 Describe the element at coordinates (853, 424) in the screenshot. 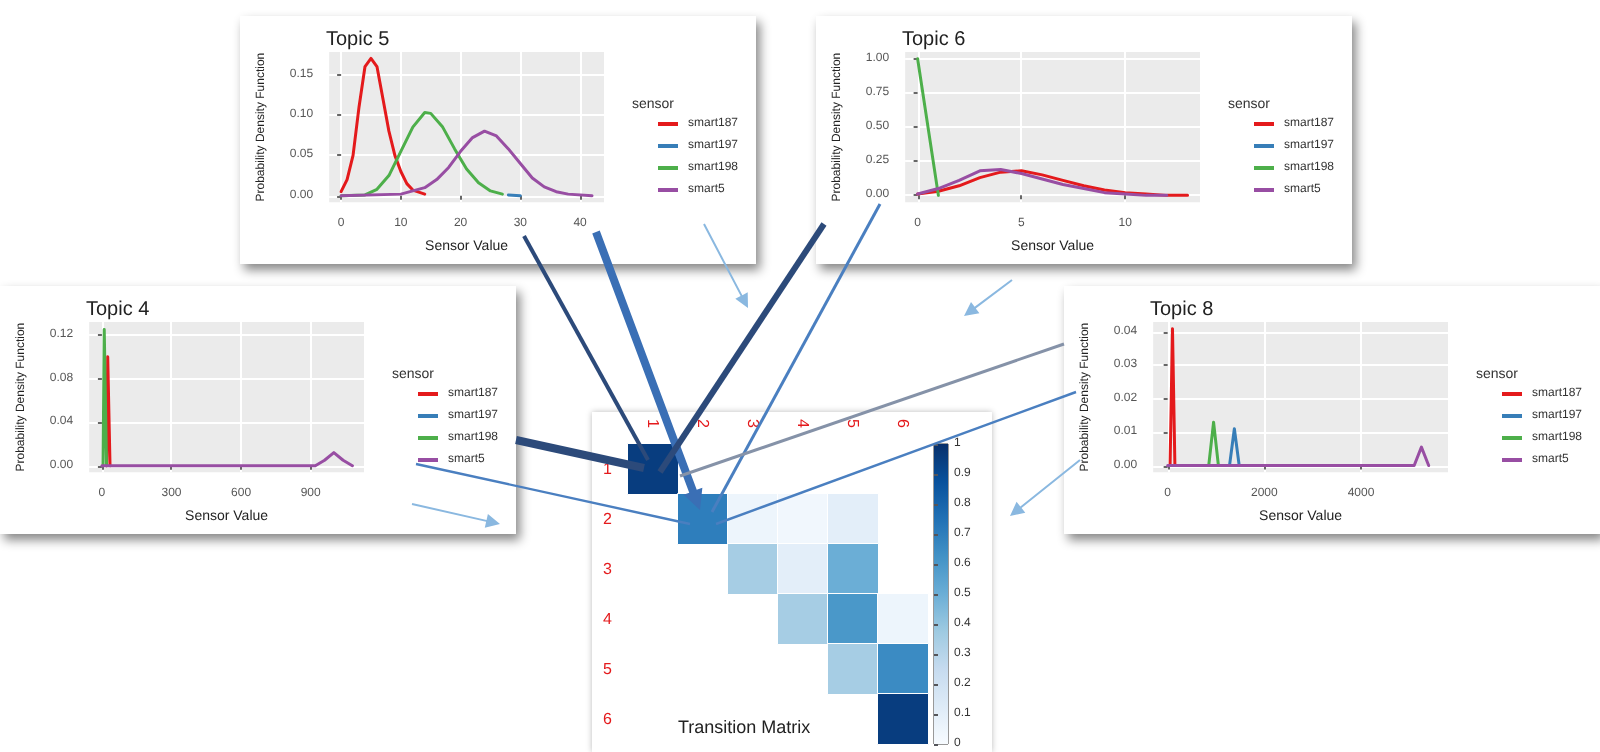

I see `x-tick-label: 5` at that location.